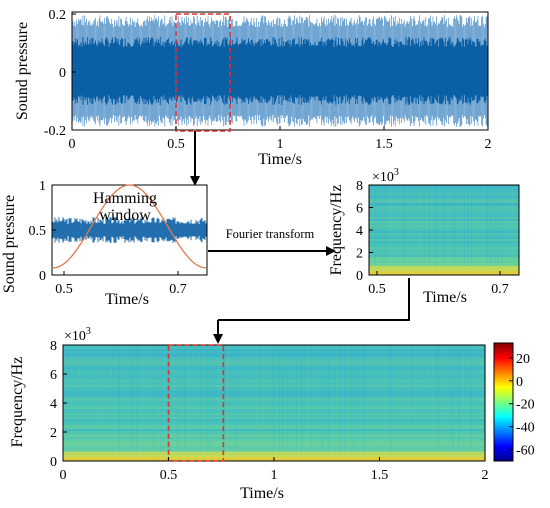 This screenshot has width=550, height=508. I want to click on colorbar-tick-label: -20, so click(525, 405).